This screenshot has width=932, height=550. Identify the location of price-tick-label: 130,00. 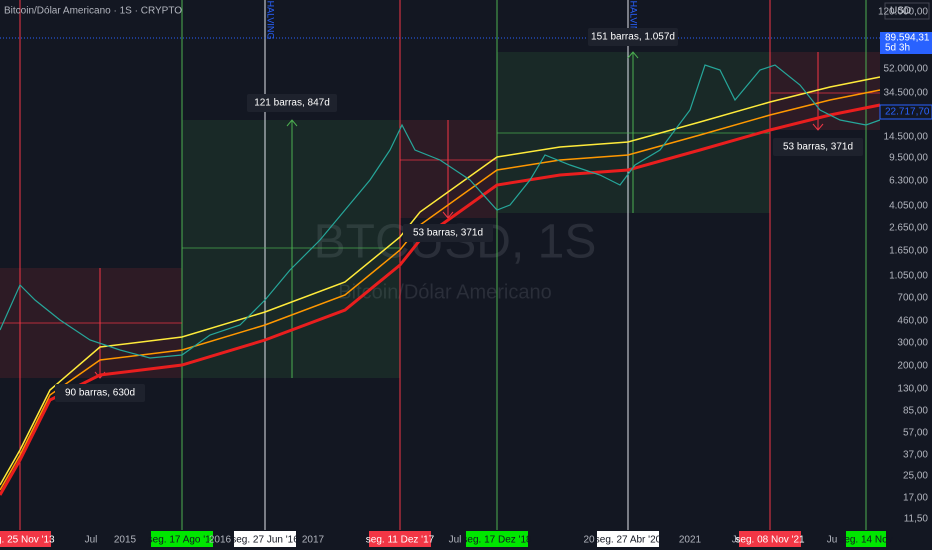
(912, 389).